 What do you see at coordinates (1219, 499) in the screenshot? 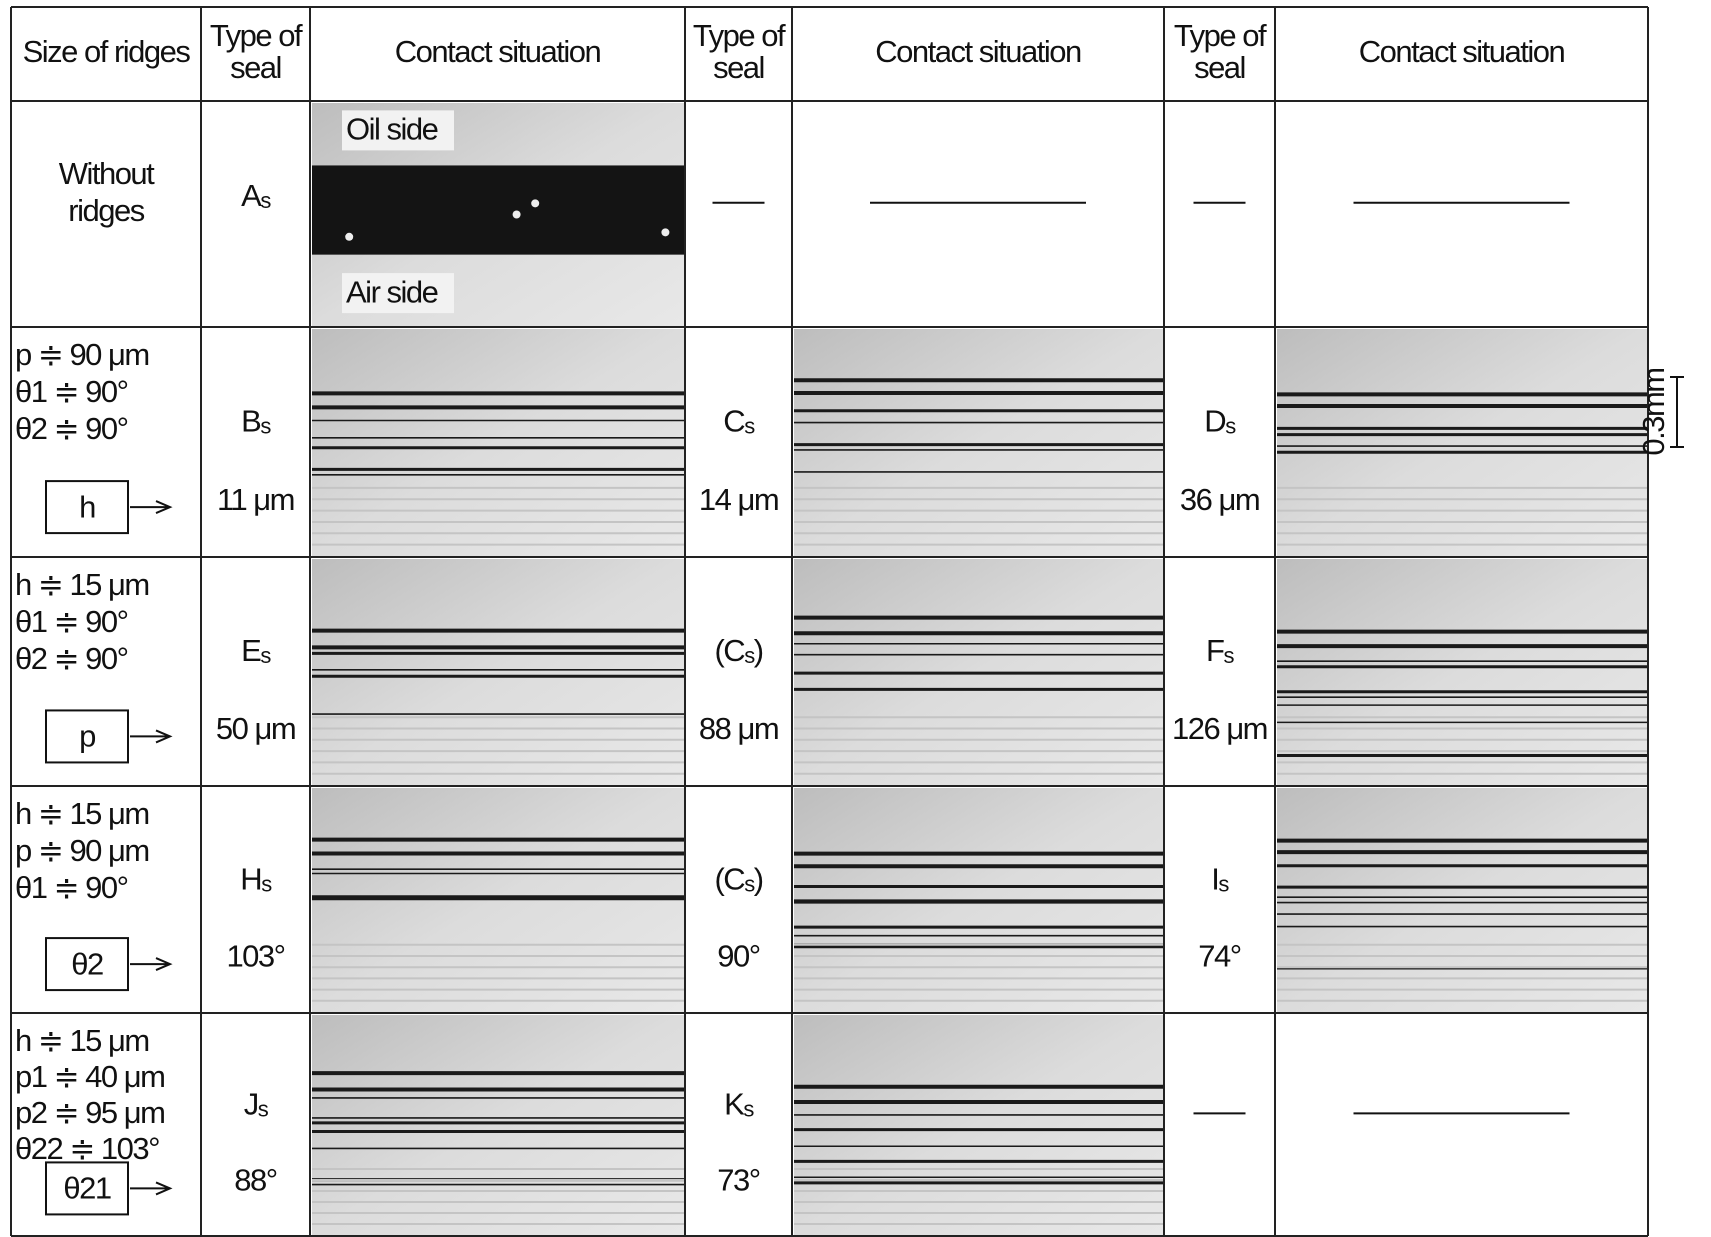
I see `ridge-value: 36 μm` at bounding box center [1219, 499].